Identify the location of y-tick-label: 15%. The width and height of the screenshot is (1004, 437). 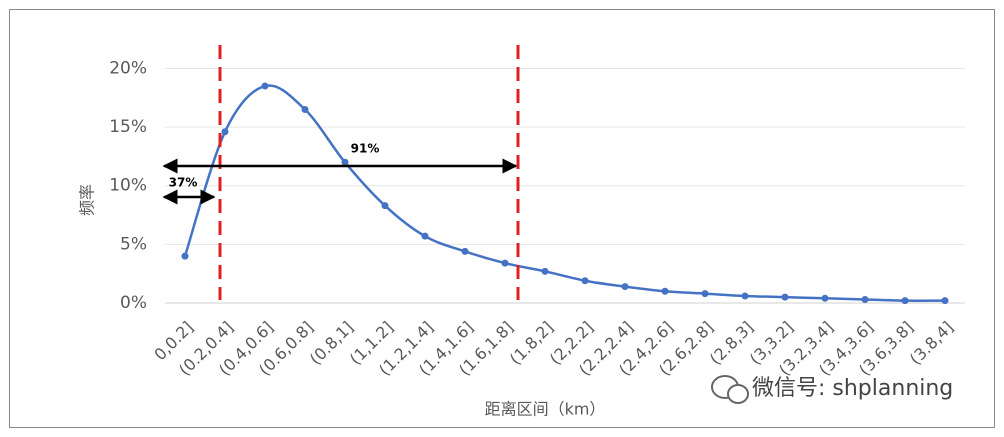
(128, 127).